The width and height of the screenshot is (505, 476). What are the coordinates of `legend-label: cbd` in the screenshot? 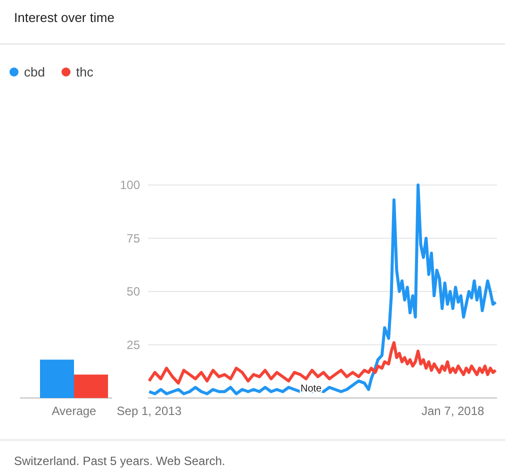 It's located at (34, 72).